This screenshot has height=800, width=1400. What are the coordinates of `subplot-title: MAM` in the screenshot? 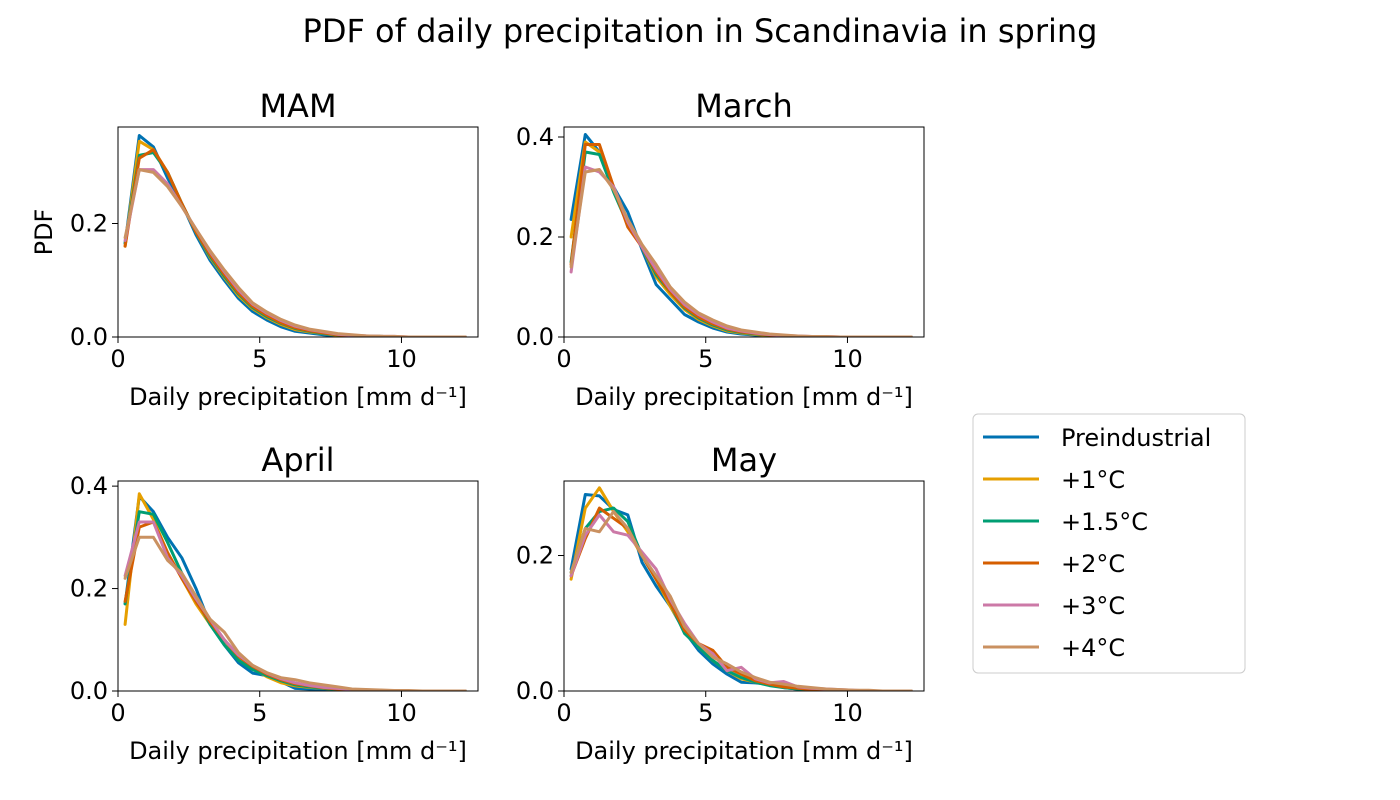 It's located at (297, 106).